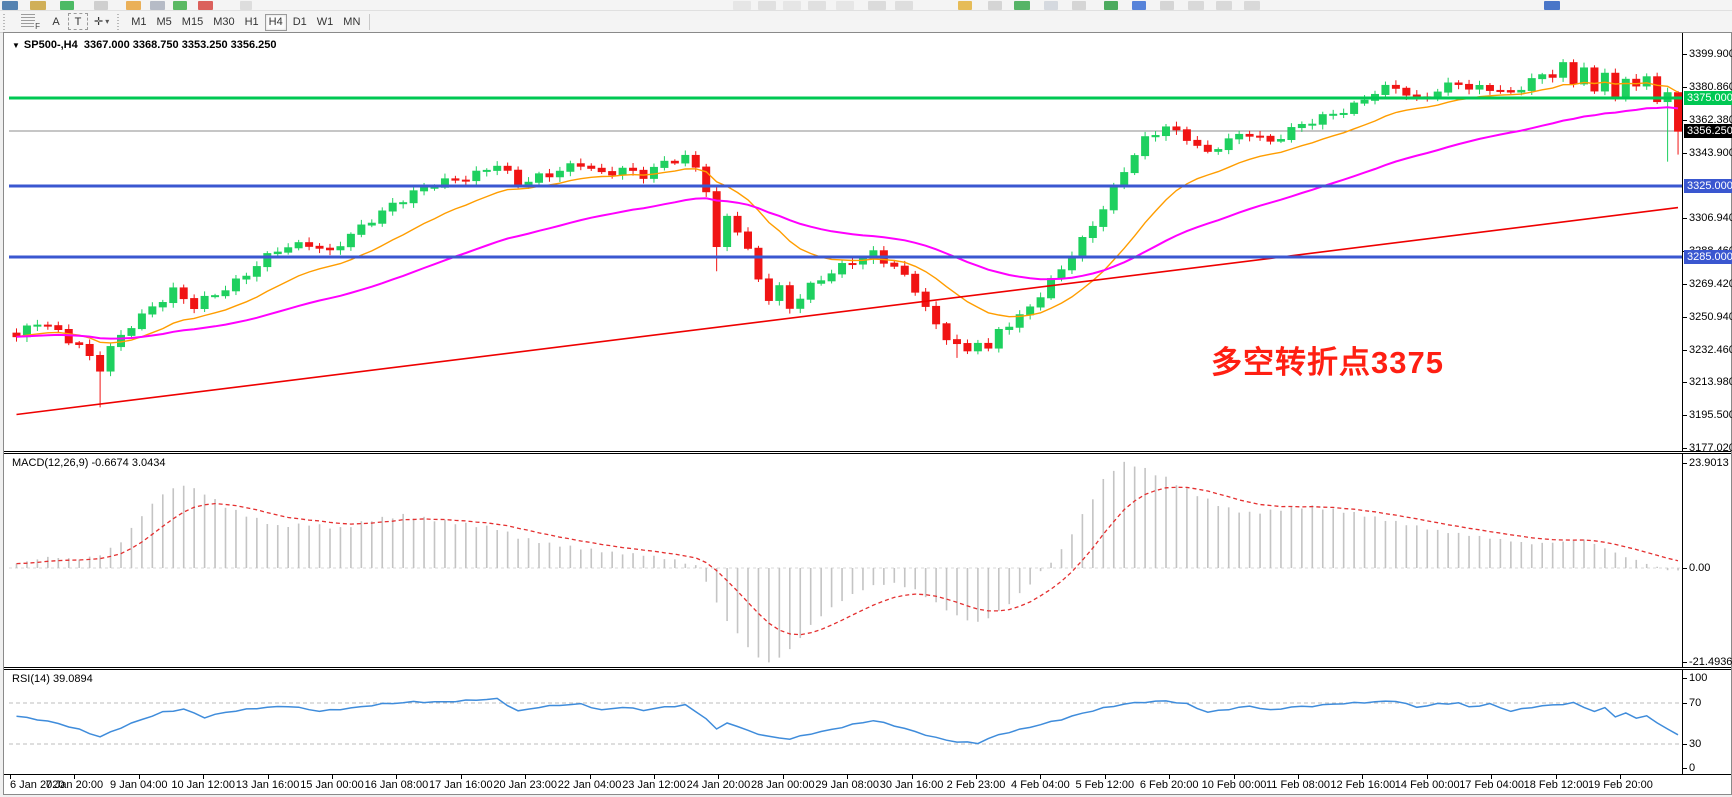  I want to click on time-label: 11 Feb 08:00, so click(1298, 785).